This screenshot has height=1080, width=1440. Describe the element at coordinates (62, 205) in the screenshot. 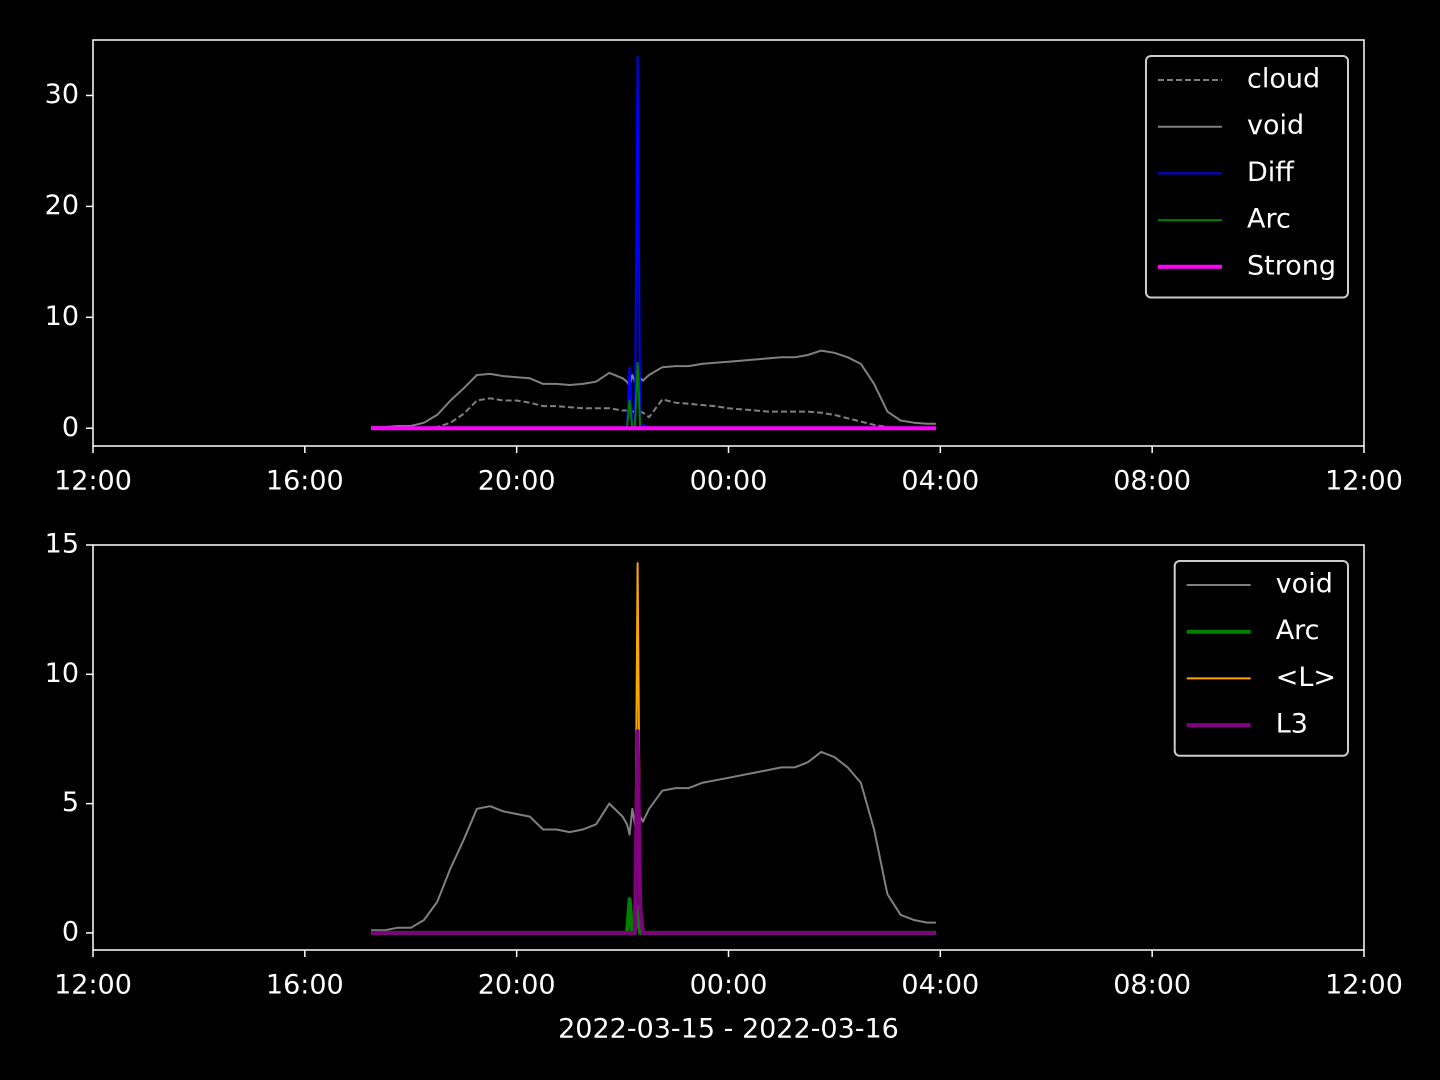

I see `y-tick-label: 20` at that location.